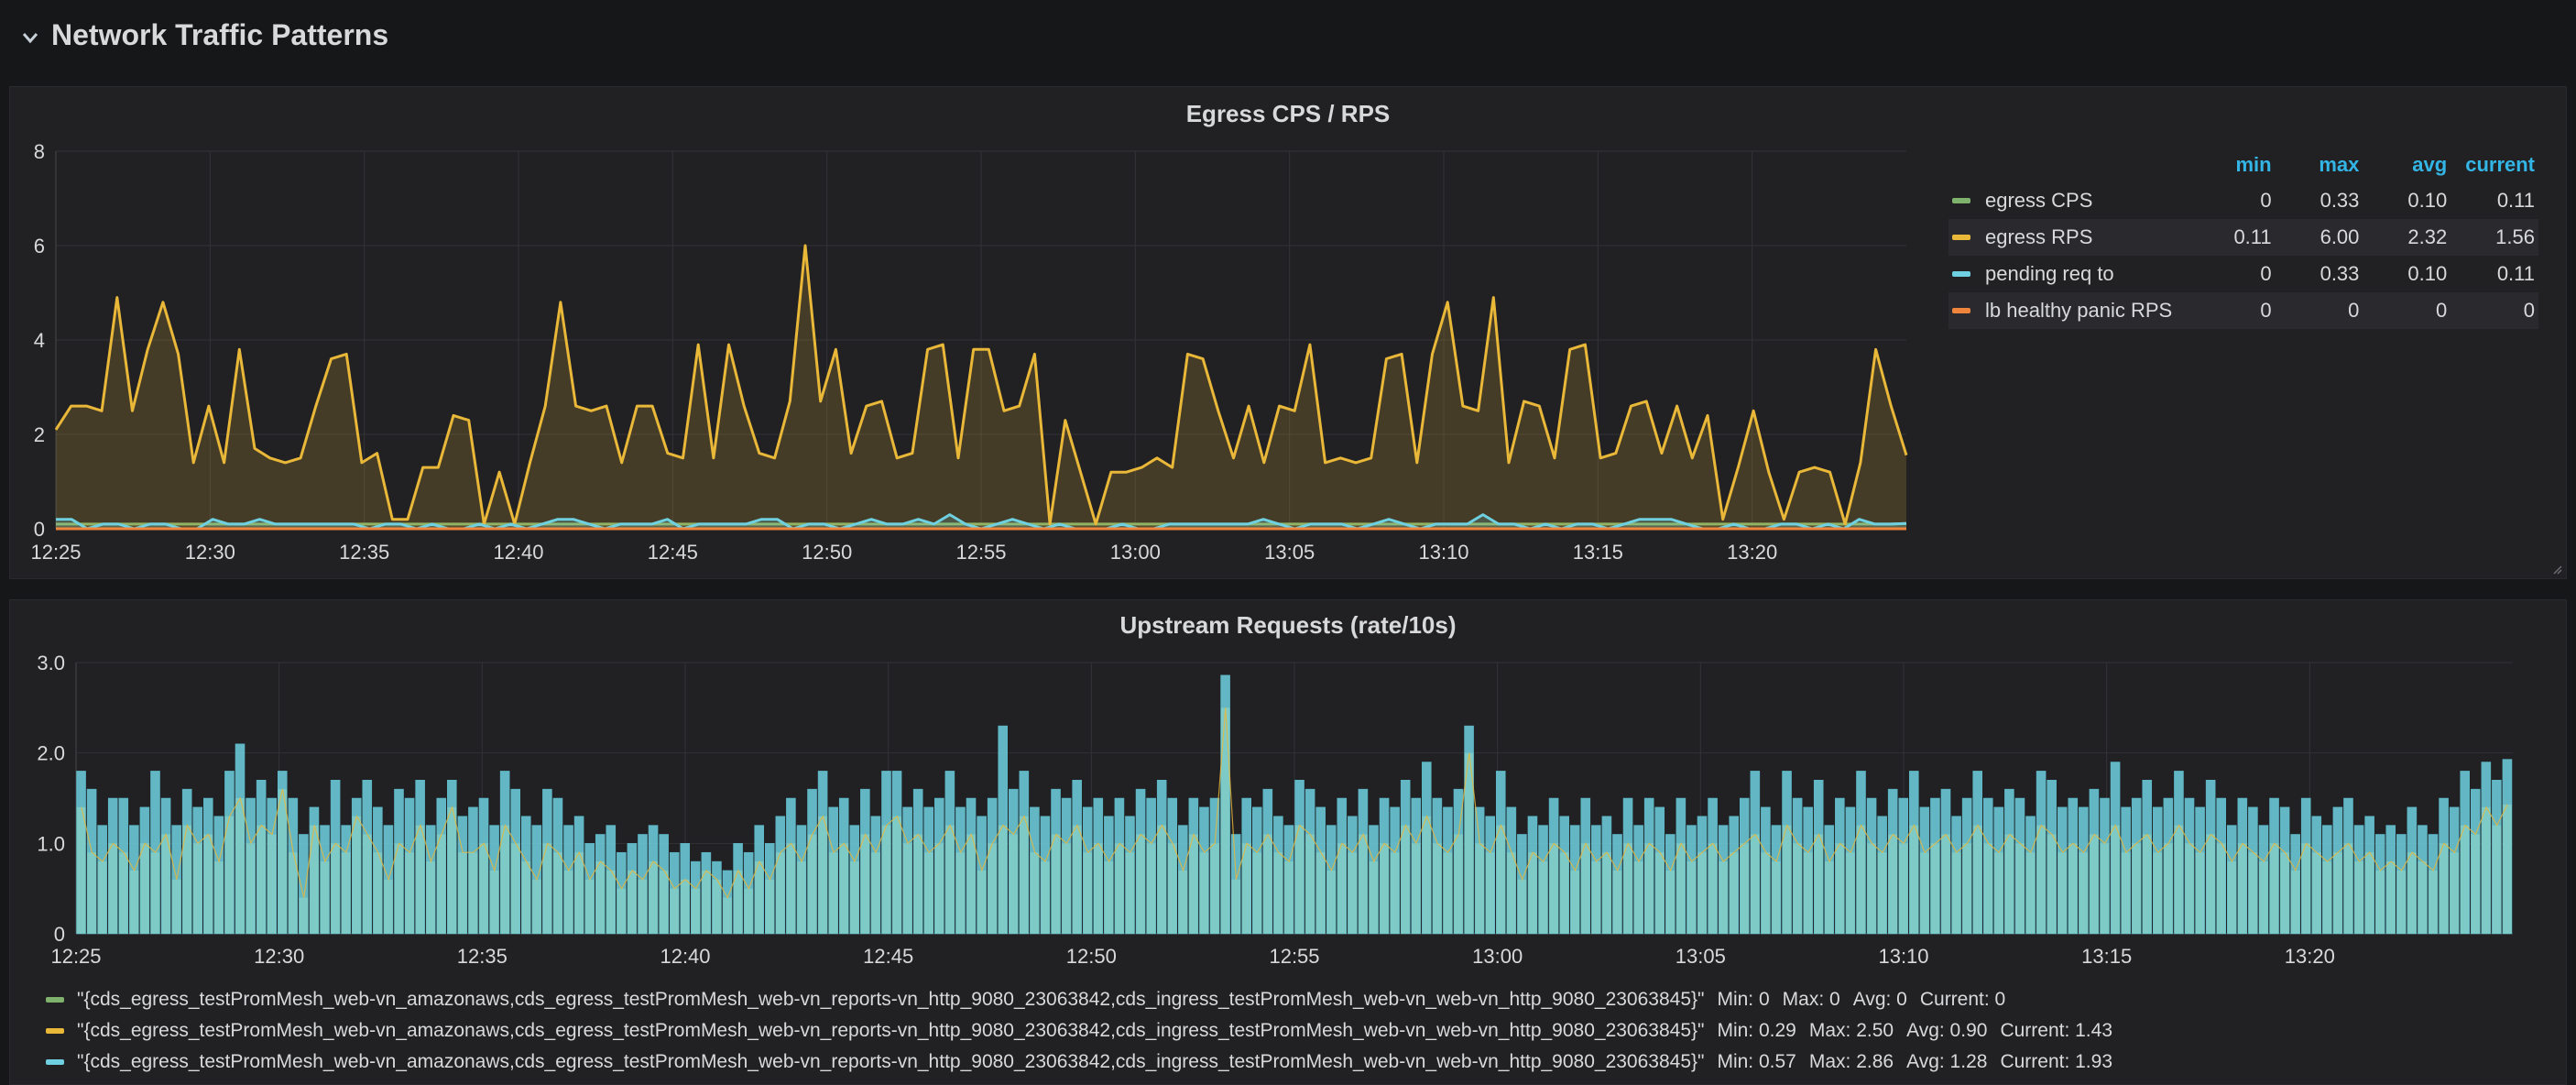 The height and width of the screenshot is (1085, 2576). I want to click on legend-header-current: current, so click(2500, 164).